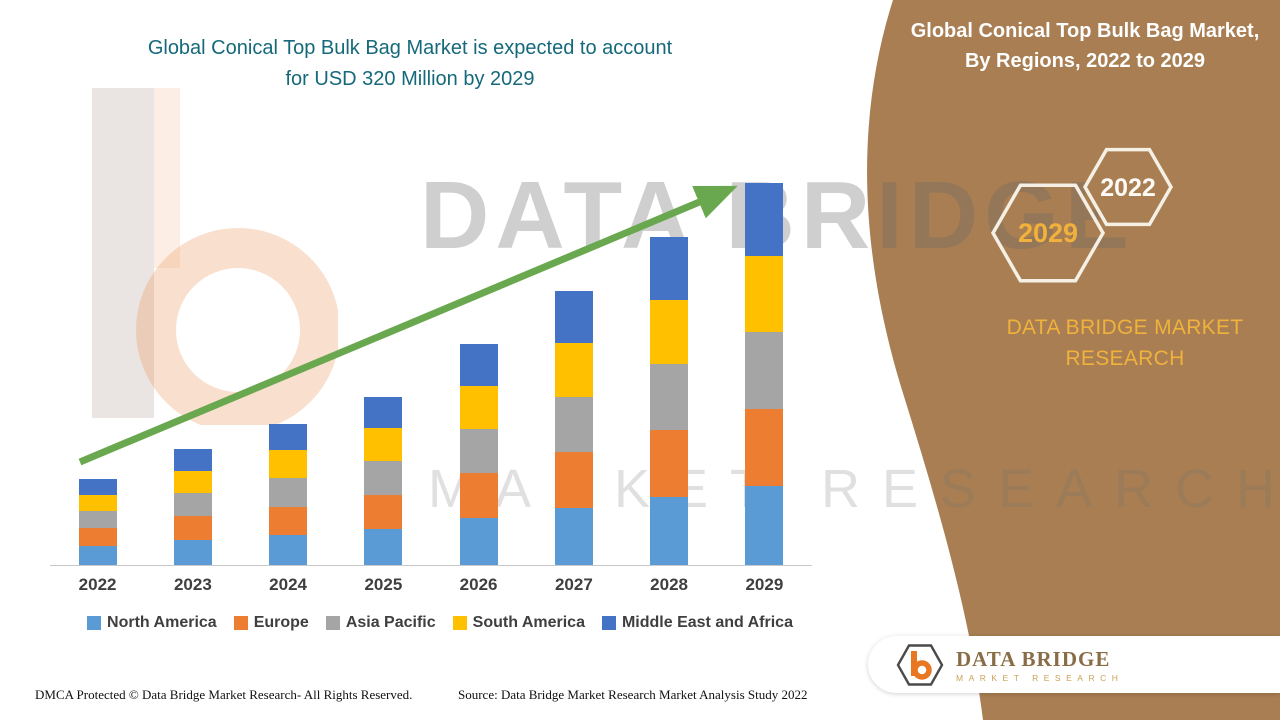 Image resolution: width=1280 pixels, height=720 pixels. Describe the element at coordinates (390, 622) in the screenshot. I see `legend-label: Asia Pacific` at that location.